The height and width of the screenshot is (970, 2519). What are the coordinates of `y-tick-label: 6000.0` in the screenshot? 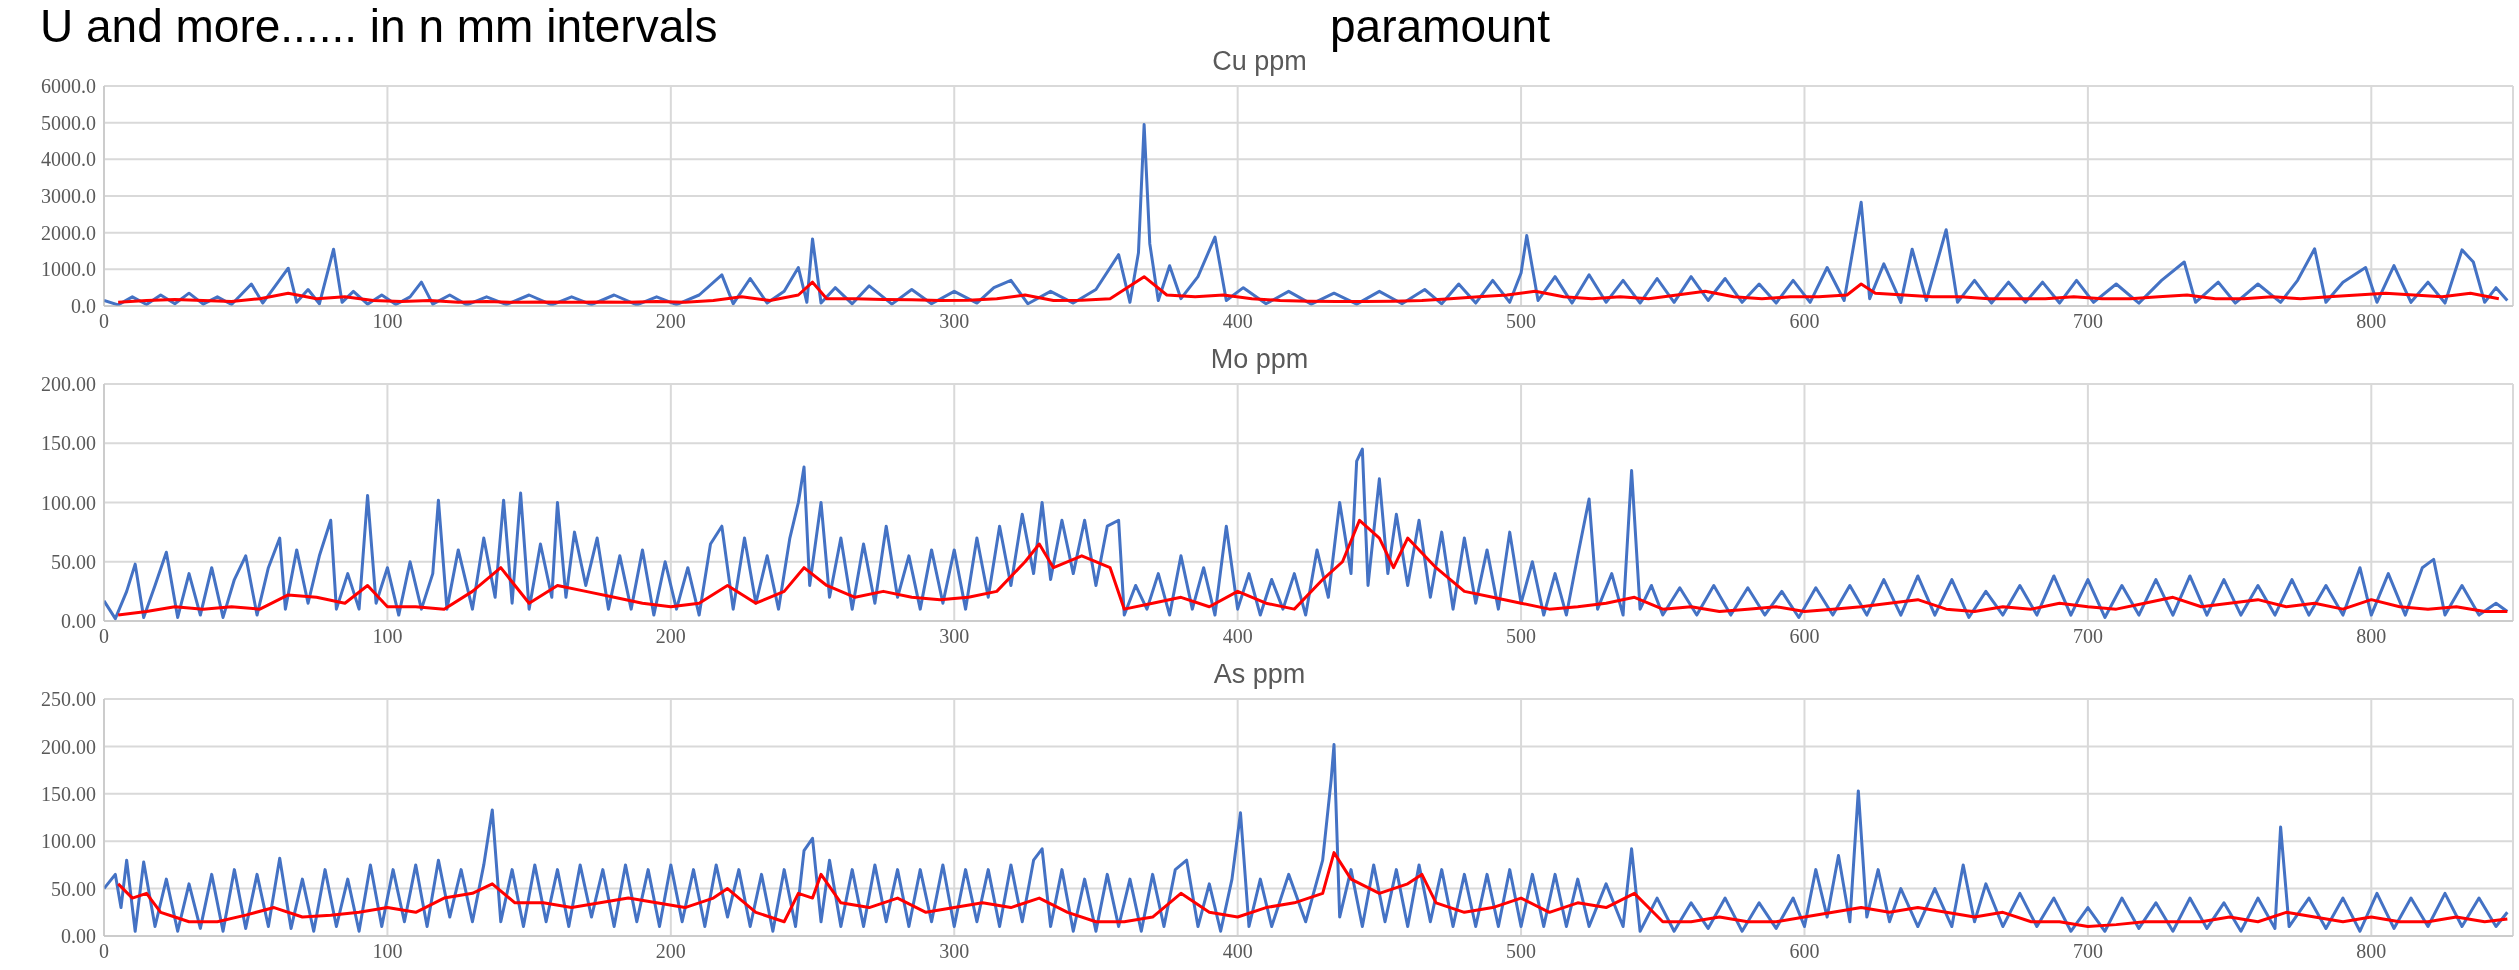 It's located at (68, 86).